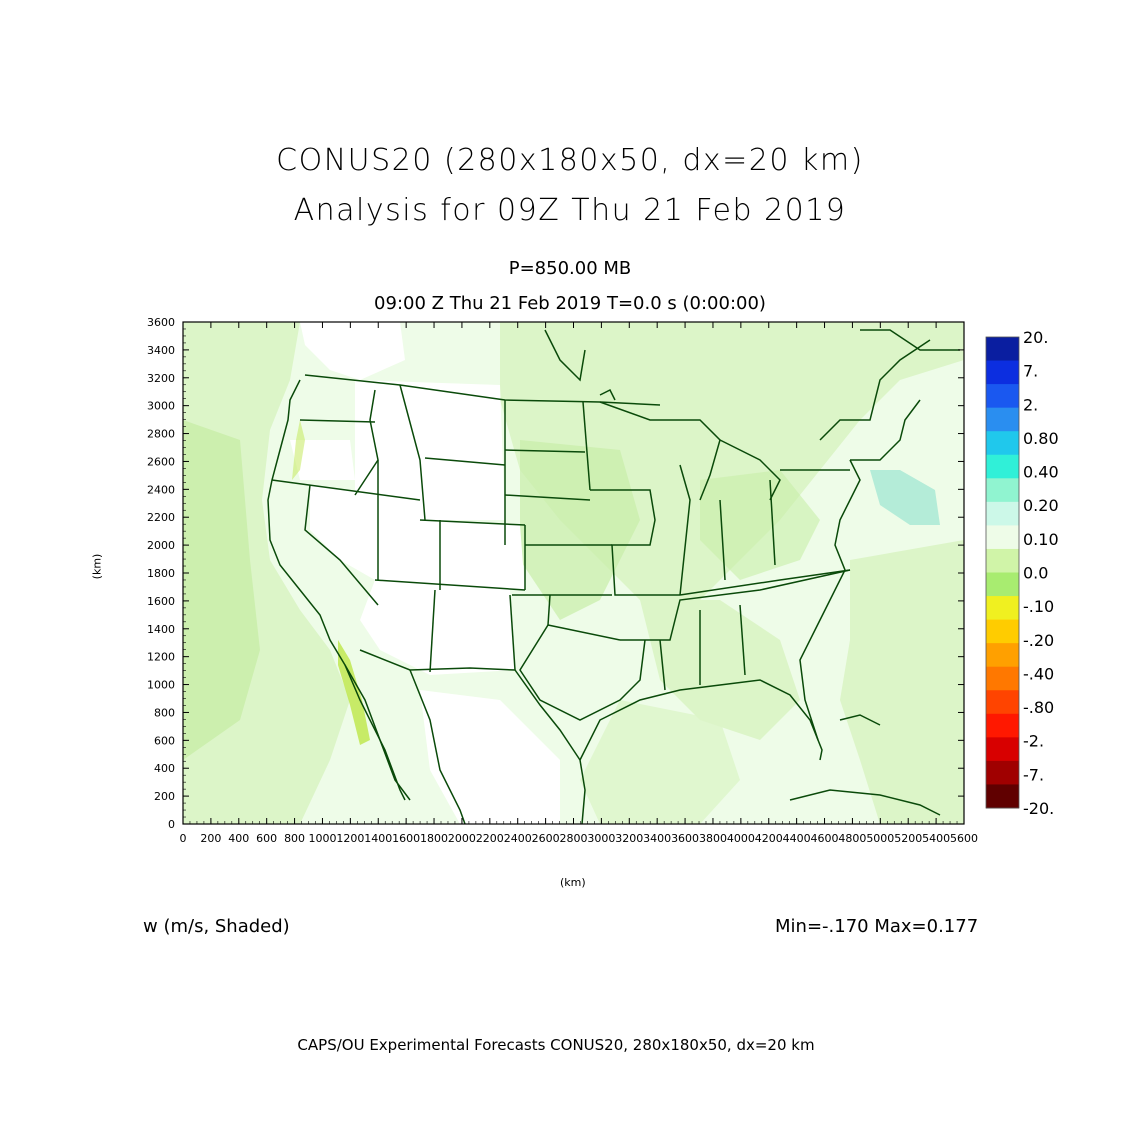 The width and height of the screenshot is (1148, 1148). I want to click on x-tick-label: 5200, so click(908, 838).